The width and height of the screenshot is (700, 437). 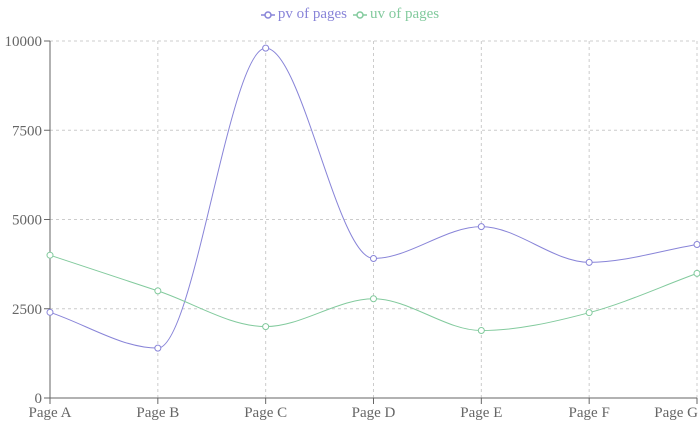 I want to click on x-tick-label: Page F, so click(x=589, y=413).